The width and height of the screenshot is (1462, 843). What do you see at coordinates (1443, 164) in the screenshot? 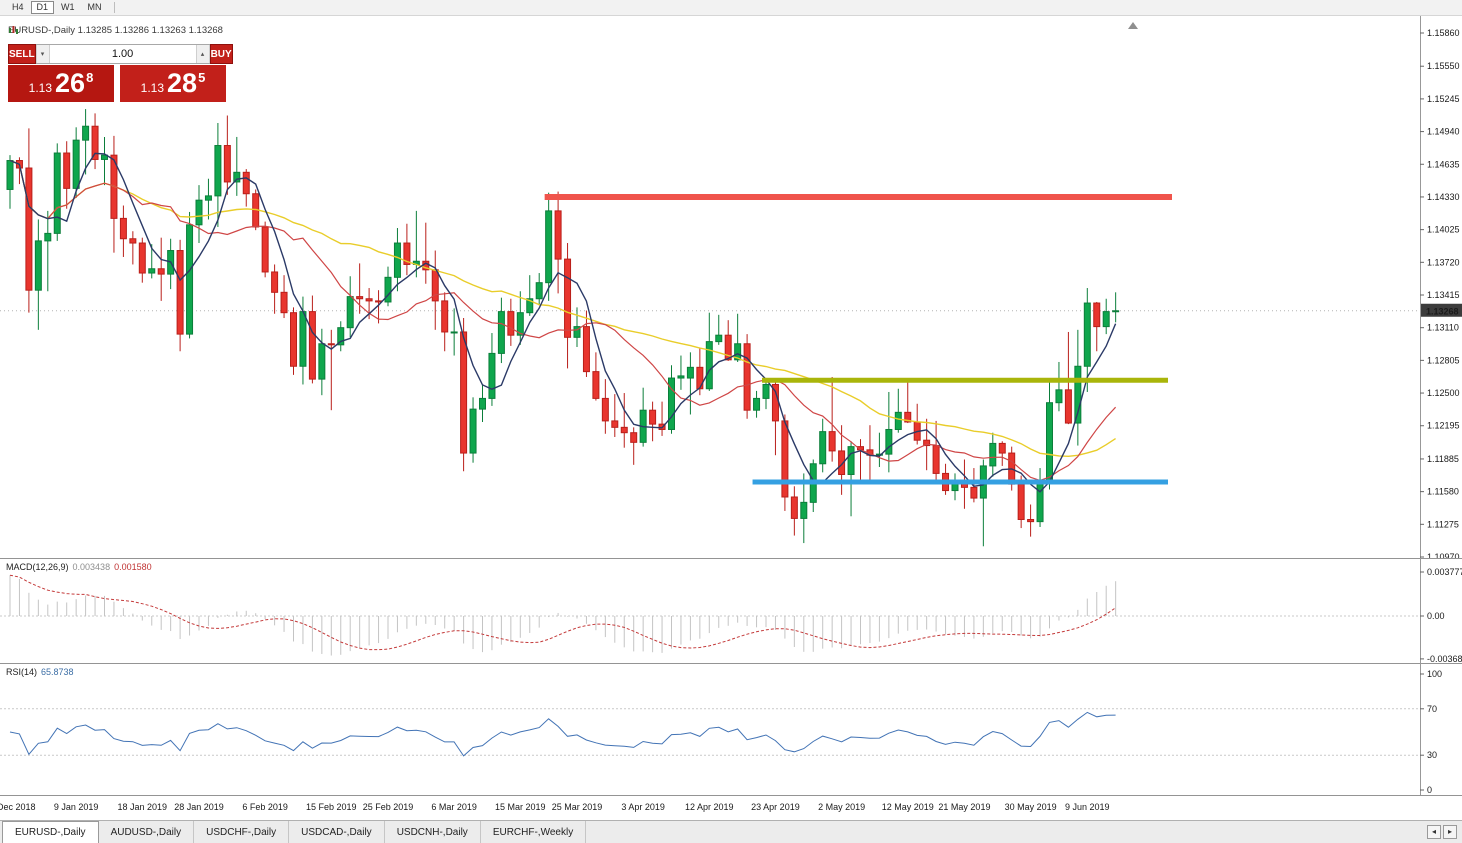
I see `price-axis-label: 1.14635` at bounding box center [1443, 164].